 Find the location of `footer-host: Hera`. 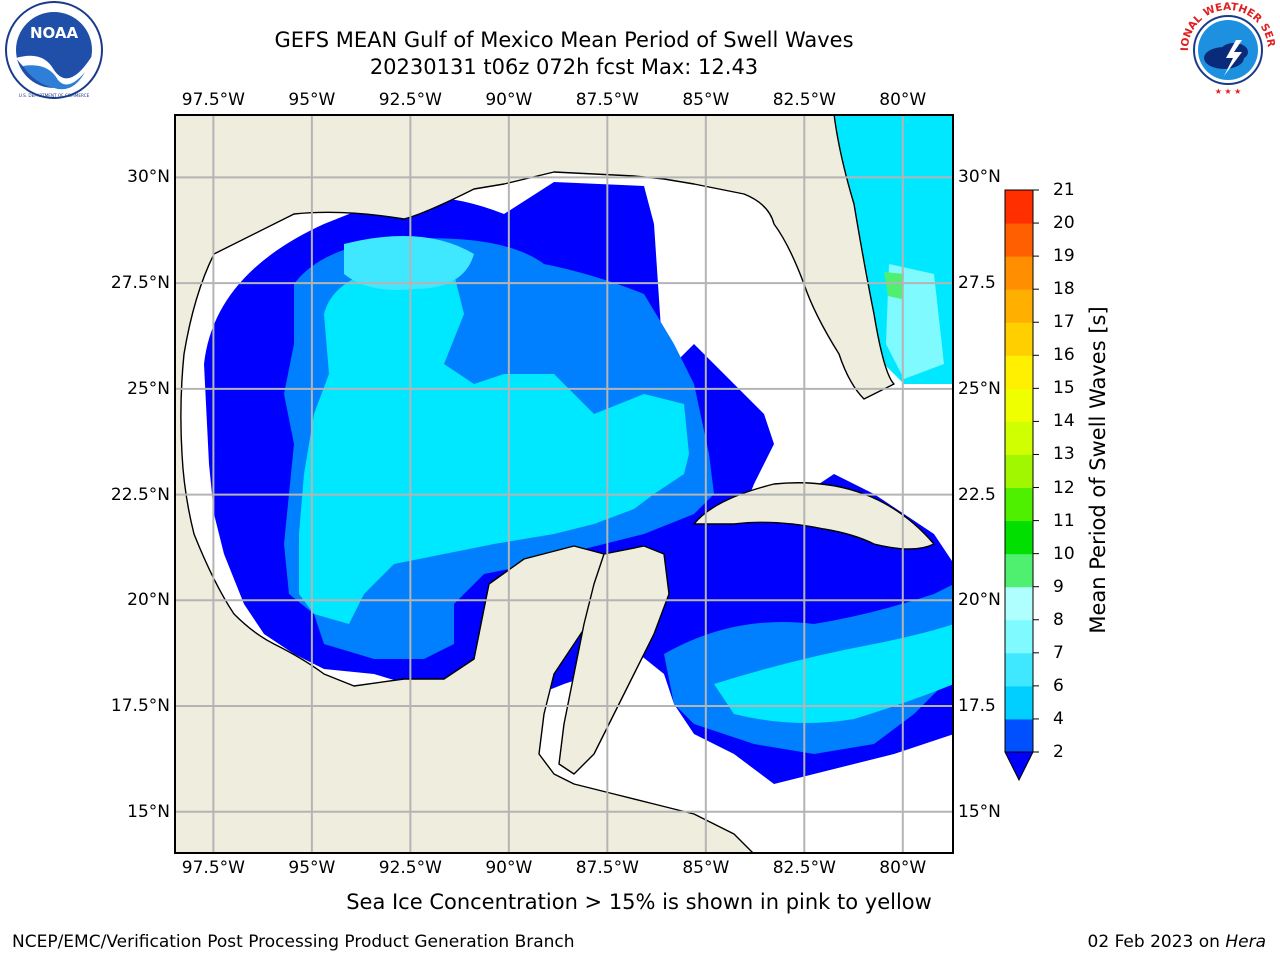

footer-host: Hera is located at coordinates (1245, 942).